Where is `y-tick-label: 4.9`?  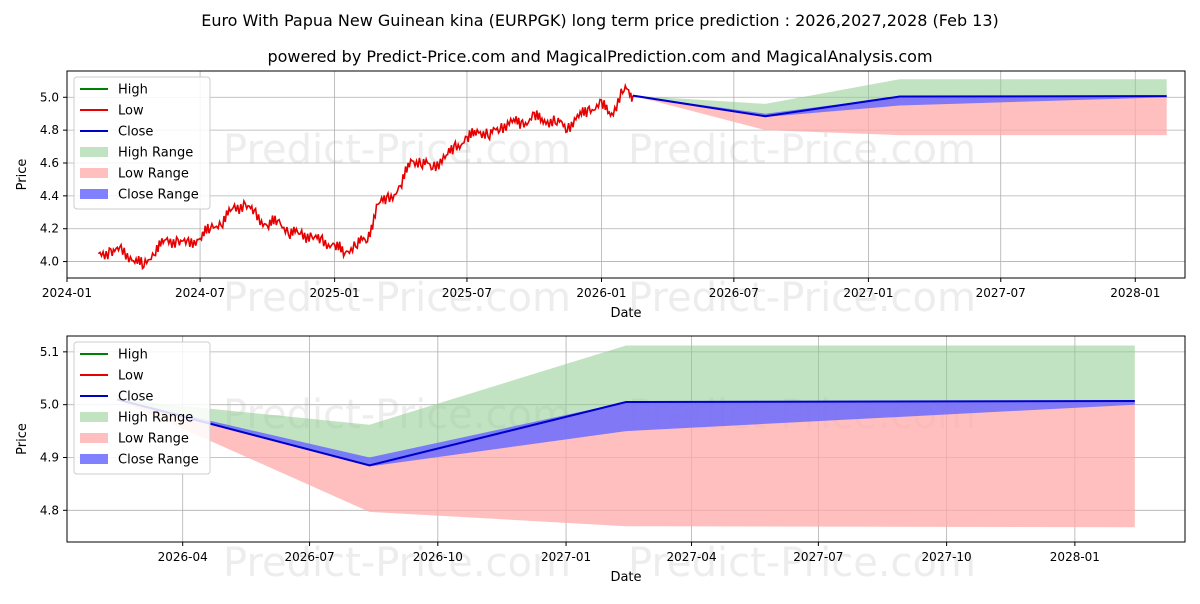
y-tick-label: 4.9 is located at coordinates (49, 457).